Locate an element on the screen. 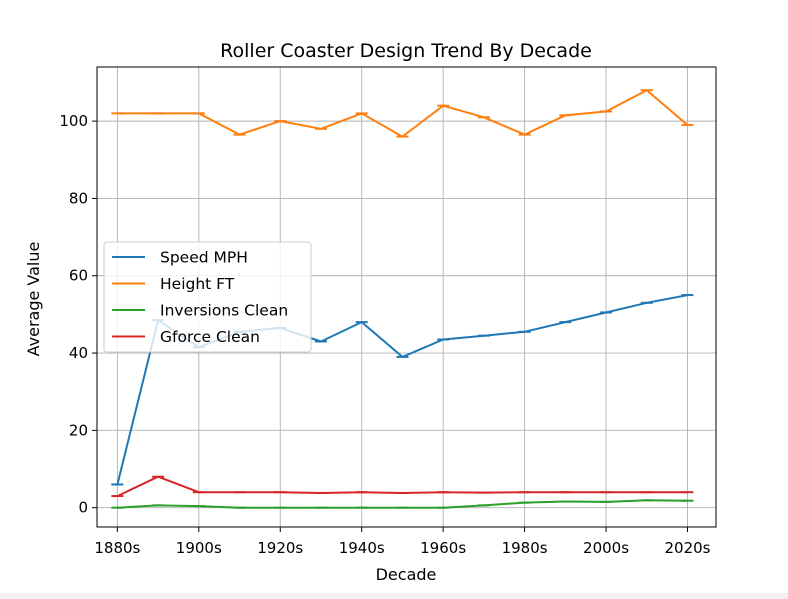 This screenshot has height=599, width=788. series-inversions-clean is located at coordinates (402, 504).